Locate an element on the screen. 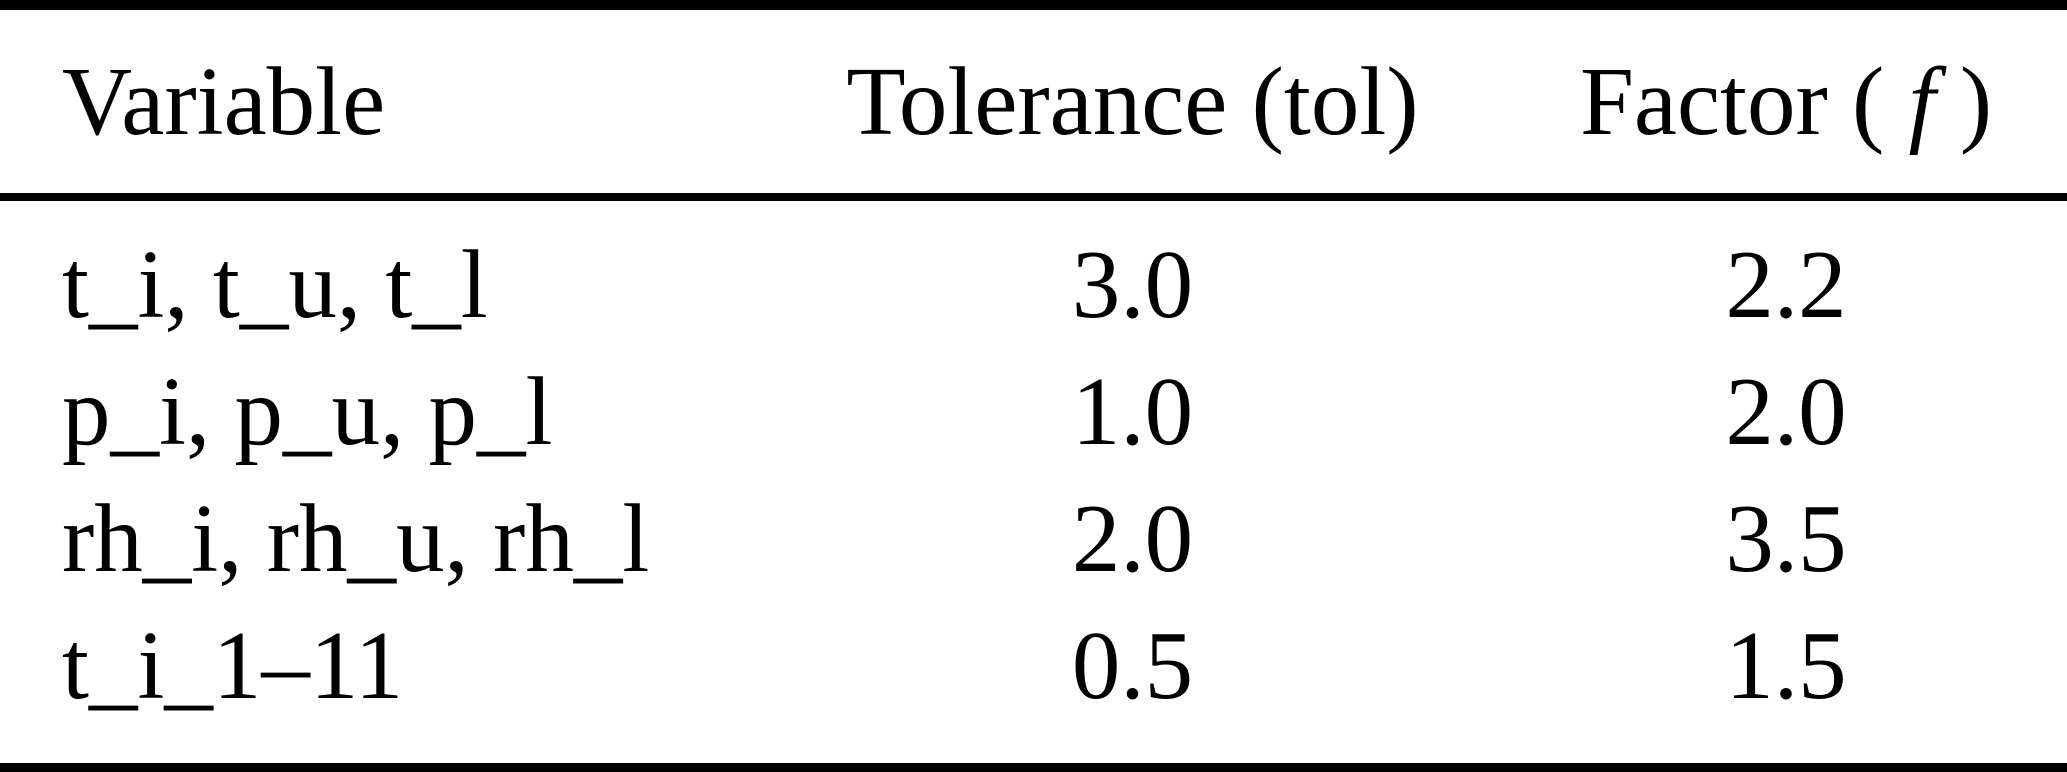 The height and width of the screenshot is (772, 2067). cell-factor: 2.2 is located at coordinates (1786, 284).